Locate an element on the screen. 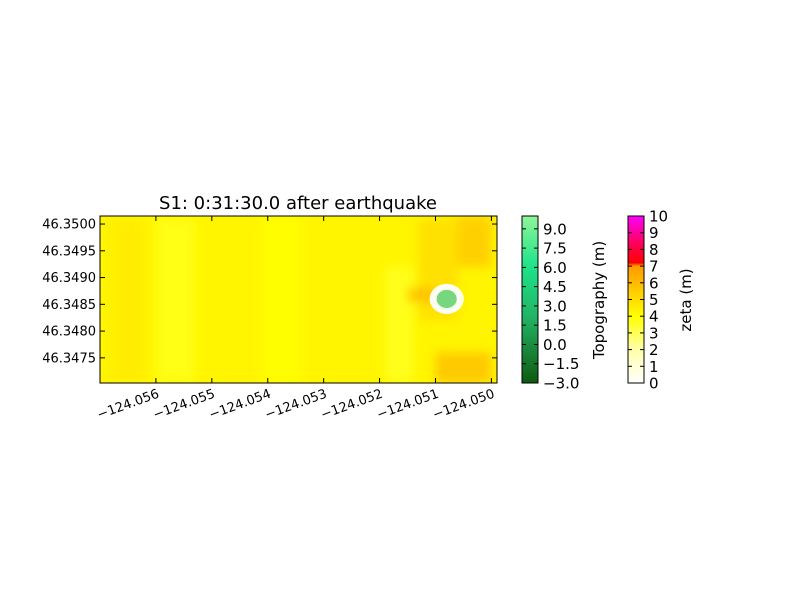 The image size is (800, 604). x-tick-label: −124.055 is located at coordinates (184, 405).